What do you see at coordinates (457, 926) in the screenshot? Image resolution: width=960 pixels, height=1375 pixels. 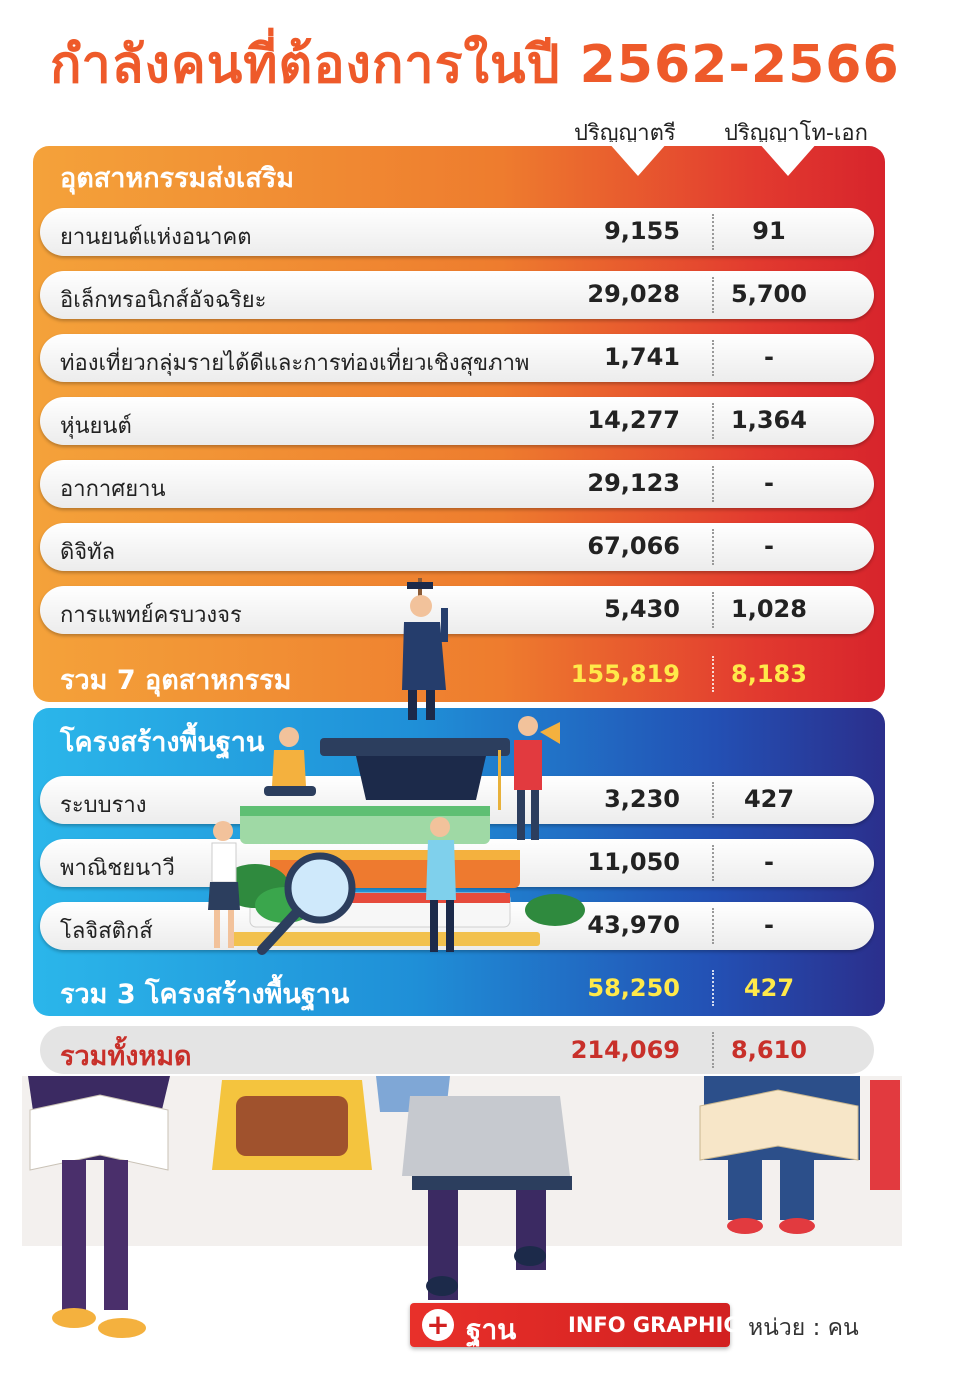 I see `table-row: โลจิสติกส์ 43,970 -` at bounding box center [457, 926].